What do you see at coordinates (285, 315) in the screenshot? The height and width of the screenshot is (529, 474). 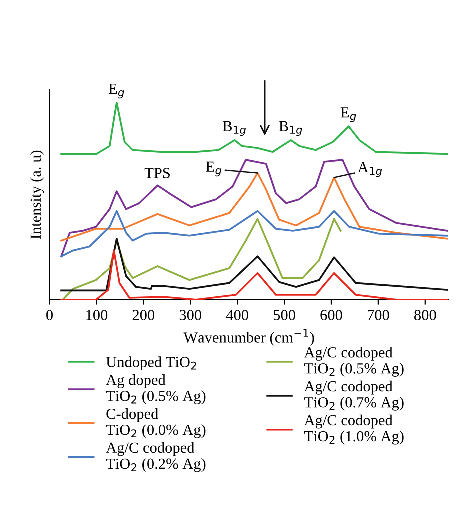 I see `x-tick-label: 500` at bounding box center [285, 315].